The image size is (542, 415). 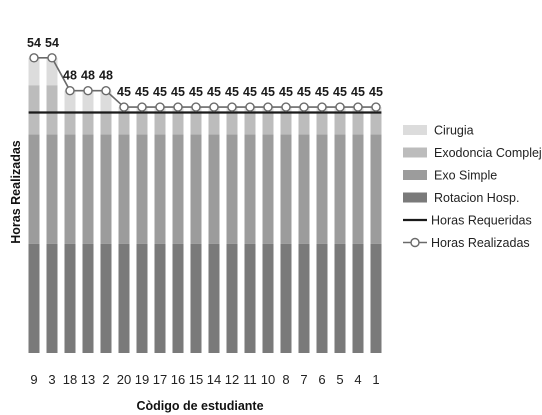 I want to click on data-label-4: 45, so click(x=358, y=92).